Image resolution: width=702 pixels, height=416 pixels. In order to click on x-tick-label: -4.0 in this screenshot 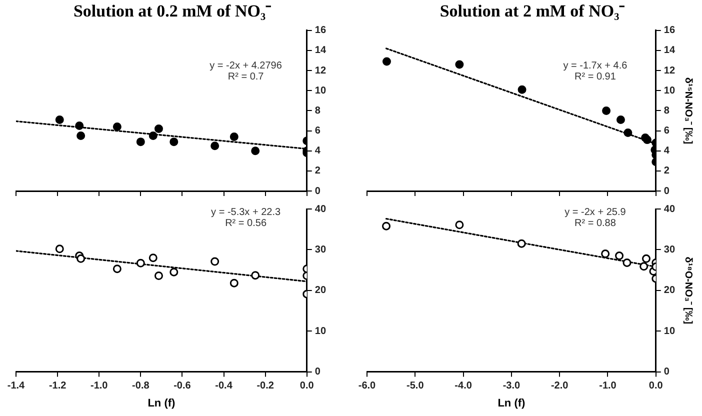, I will do `click(463, 386)`.